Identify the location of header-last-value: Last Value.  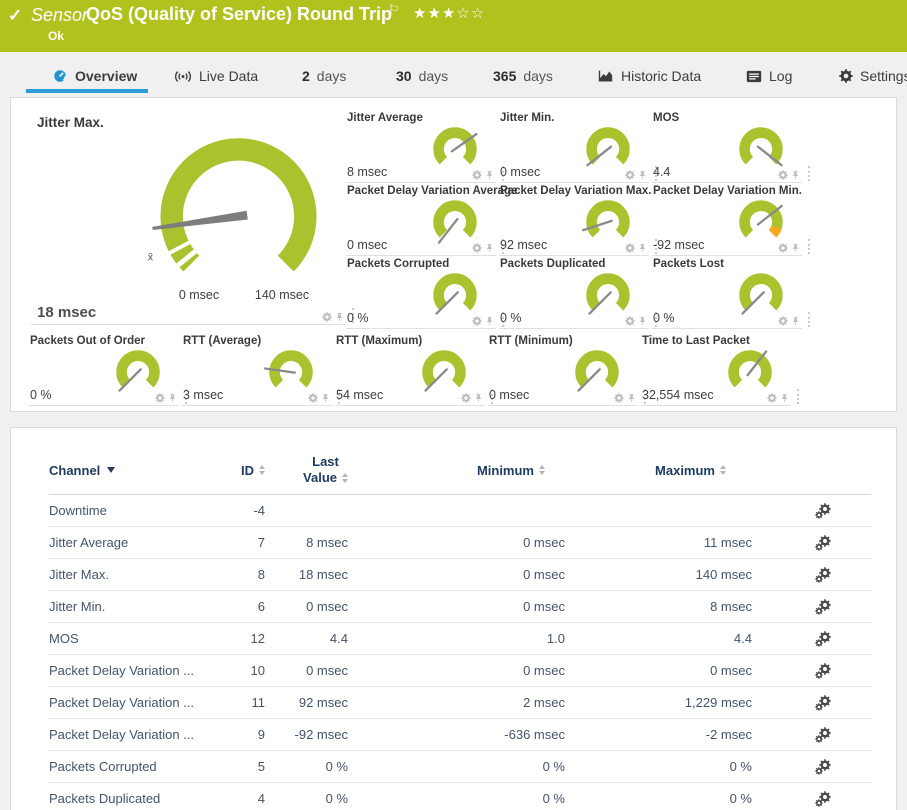
(306, 470).